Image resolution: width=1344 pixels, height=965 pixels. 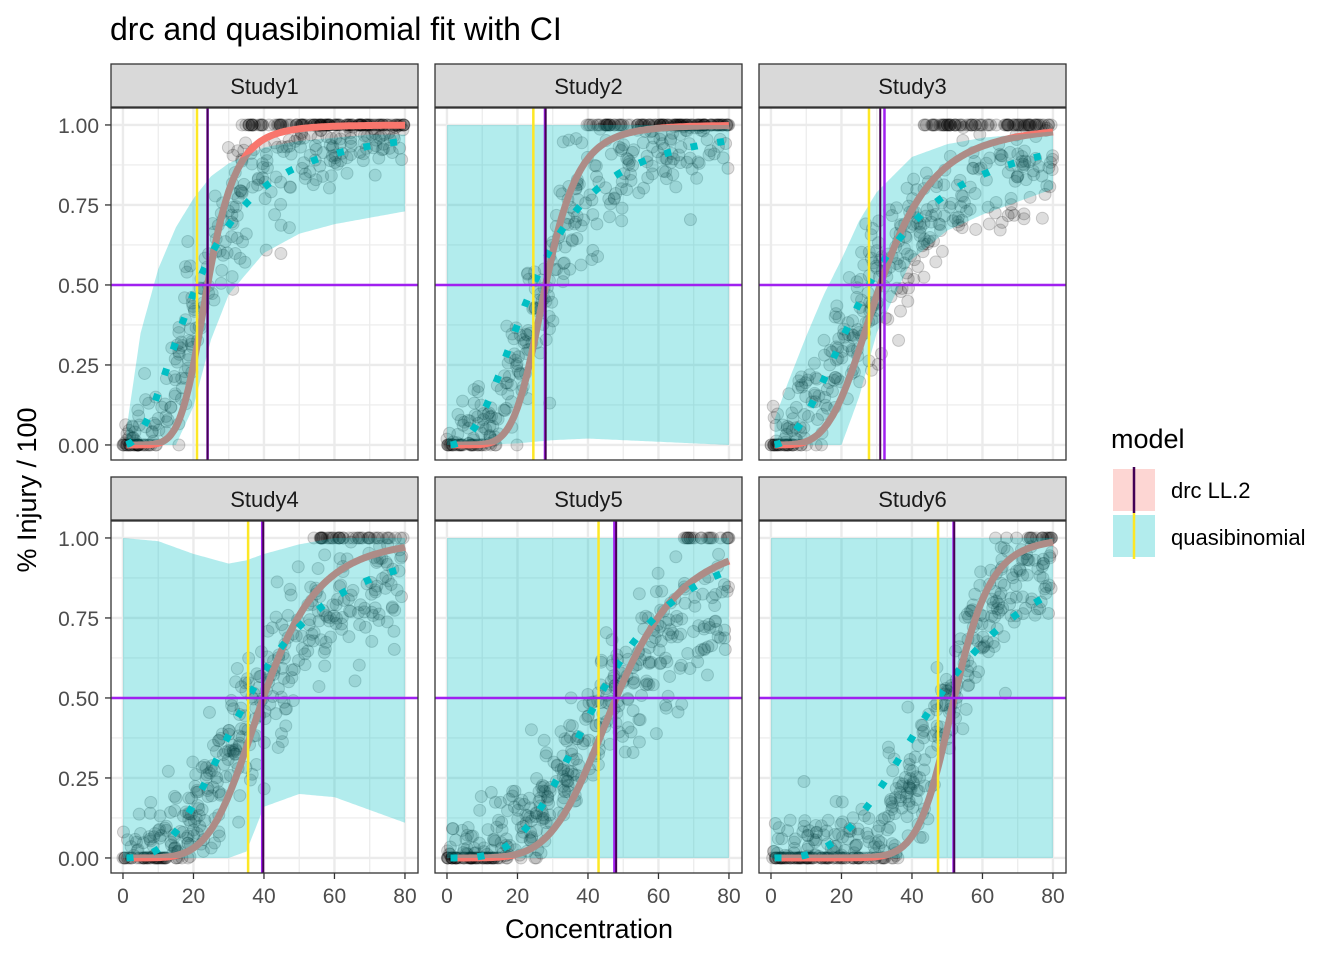 What do you see at coordinates (1209, 536) in the screenshot?
I see `legend-item-quasibinomial: quasibinomial` at bounding box center [1209, 536].